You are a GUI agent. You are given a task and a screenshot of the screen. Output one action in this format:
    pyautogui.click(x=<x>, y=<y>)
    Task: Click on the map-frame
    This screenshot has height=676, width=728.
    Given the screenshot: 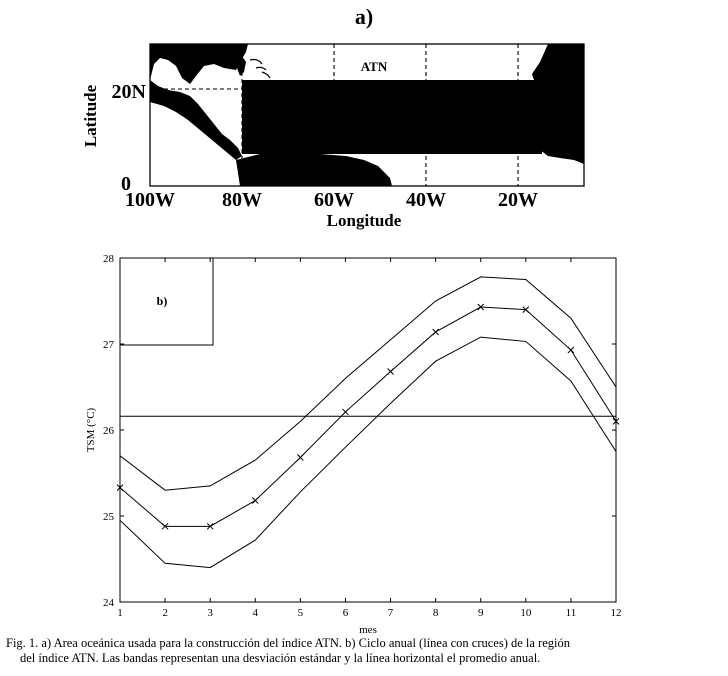 What is the action you would take?
    pyautogui.click(x=367, y=115)
    